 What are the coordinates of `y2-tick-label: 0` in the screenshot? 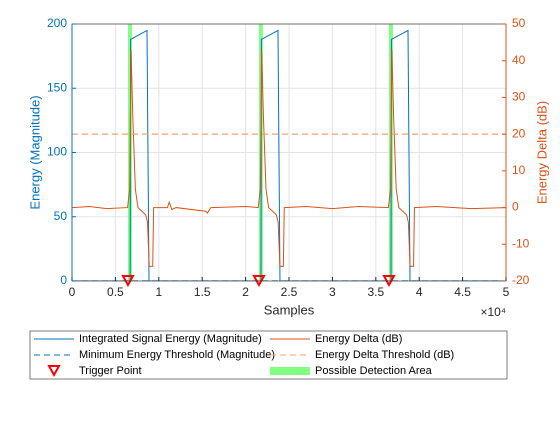 It's located at (515, 207).